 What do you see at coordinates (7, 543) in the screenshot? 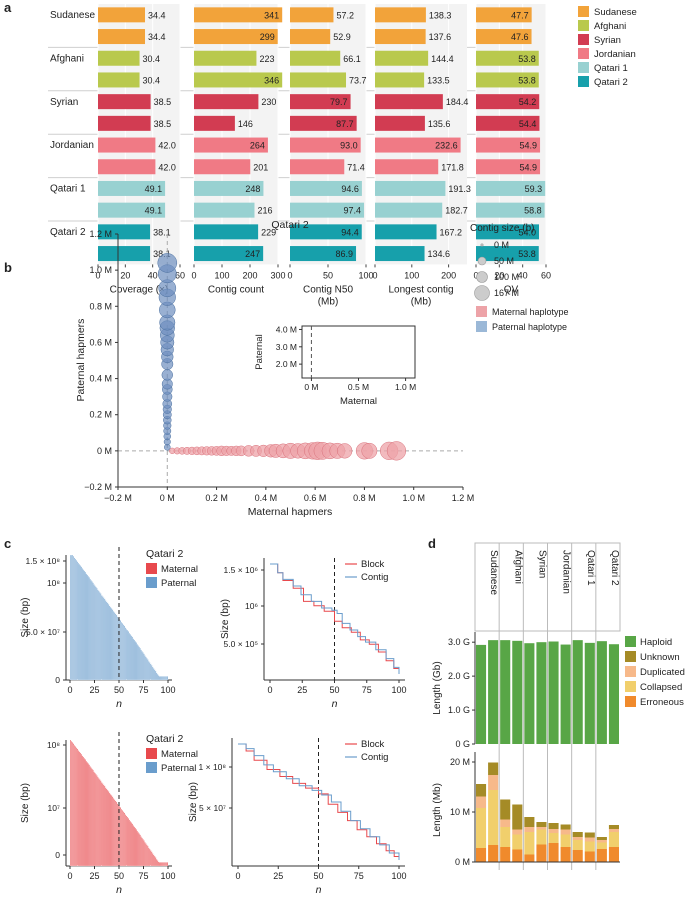
I see `panel-label-c: c` at bounding box center [7, 543].